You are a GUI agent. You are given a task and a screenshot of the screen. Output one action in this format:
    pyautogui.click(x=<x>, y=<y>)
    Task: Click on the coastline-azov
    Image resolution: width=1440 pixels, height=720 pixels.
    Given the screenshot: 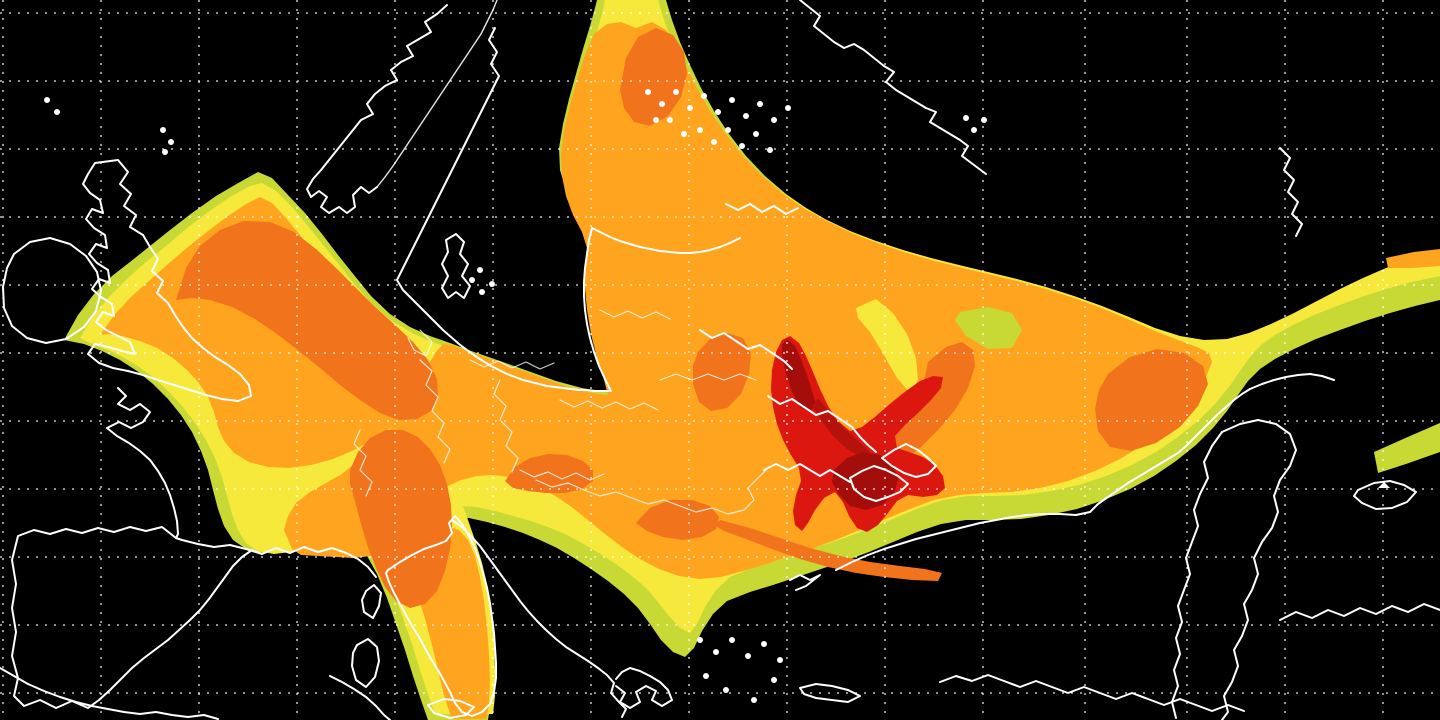 What is the action you would take?
    pyautogui.click(x=909, y=460)
    